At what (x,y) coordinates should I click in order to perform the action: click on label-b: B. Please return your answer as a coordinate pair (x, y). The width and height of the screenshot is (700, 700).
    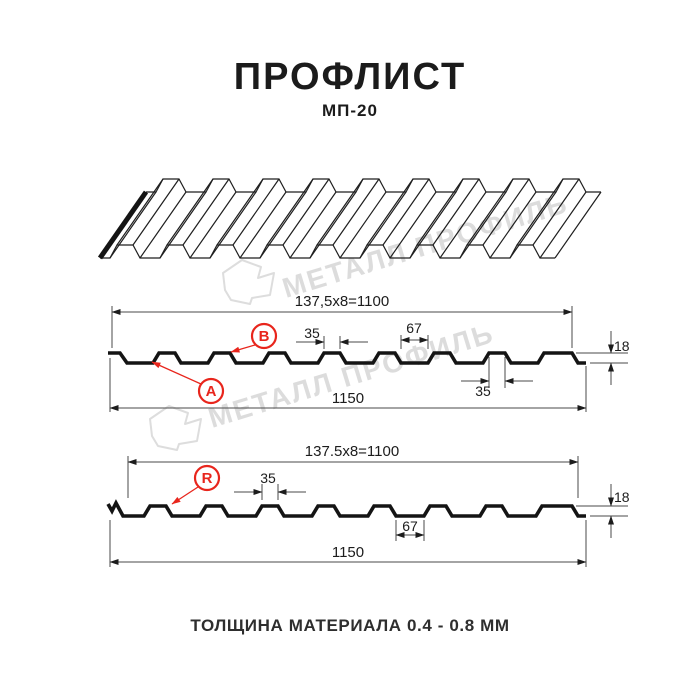
    Looking at the image, I should click on (264, 336).